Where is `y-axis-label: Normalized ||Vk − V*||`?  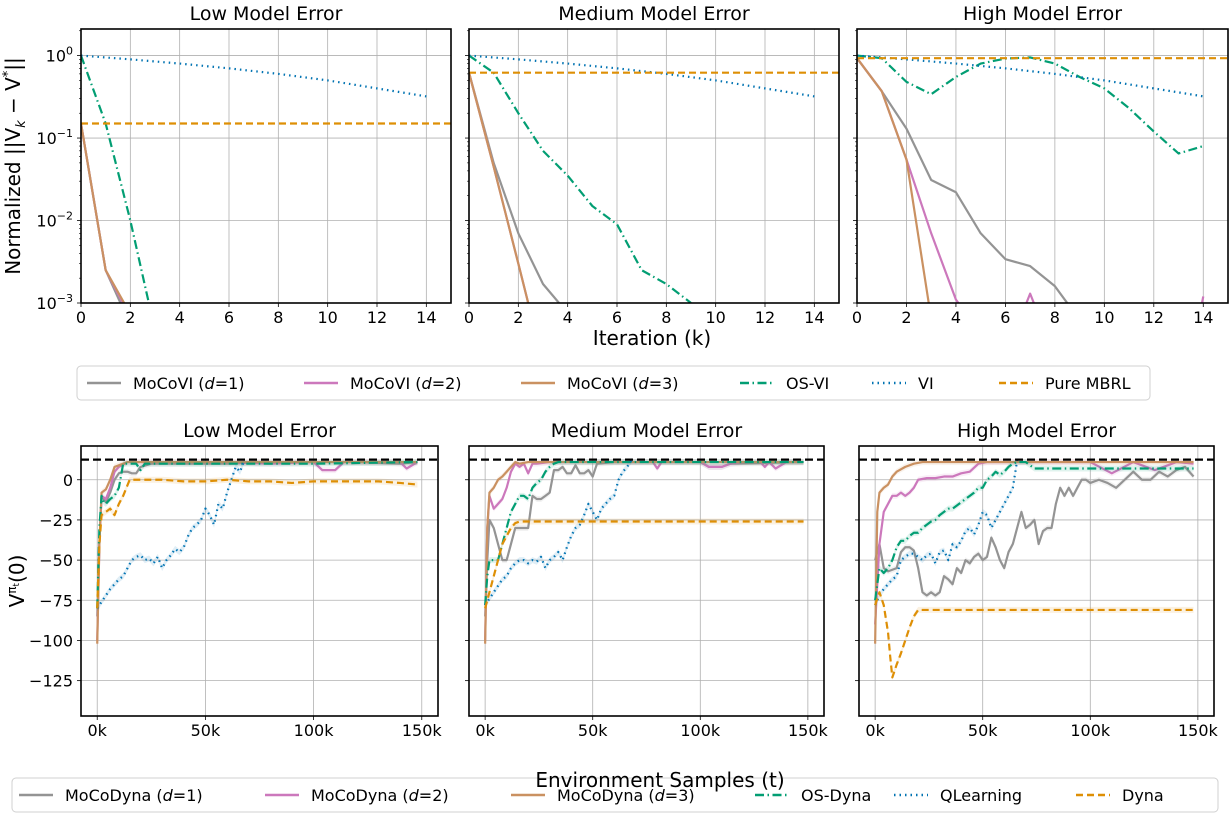
y-axis-label: Normalized ||Vk − V*|| is located at coordinates (15, 166).